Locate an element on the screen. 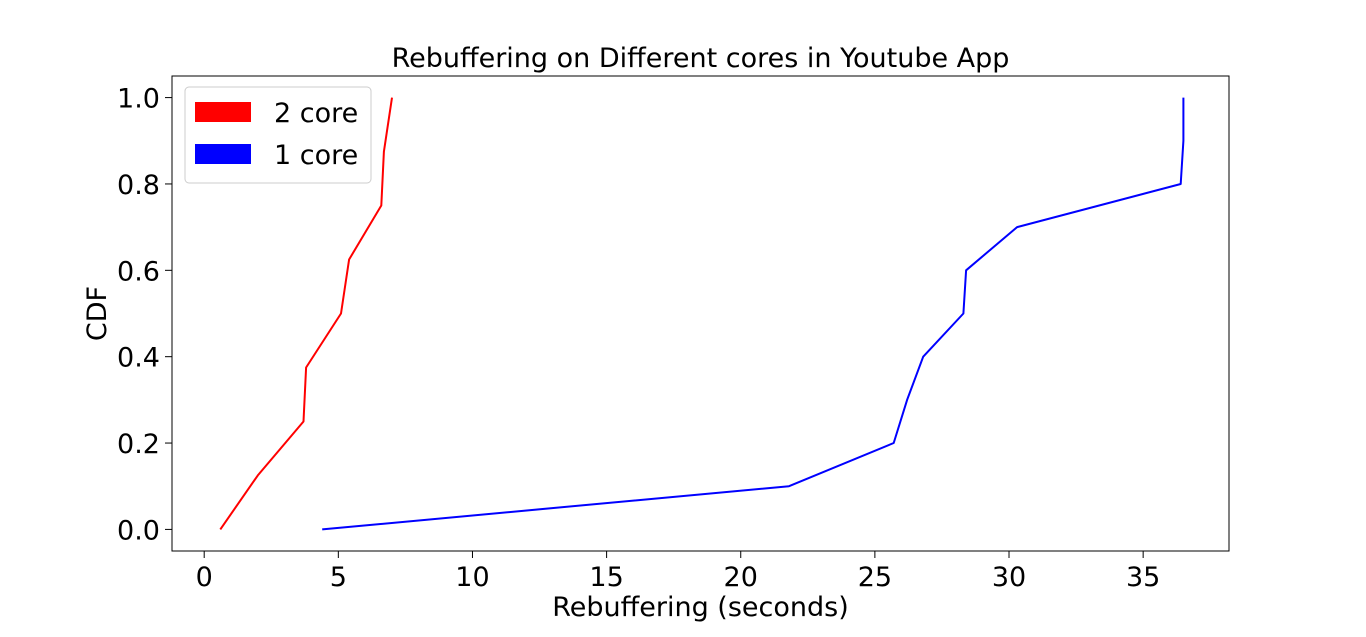 Image resolution: width=1366 pixels, height=637 pixels. y-tick-label: 0.2 is located at coordinates (138, 444).